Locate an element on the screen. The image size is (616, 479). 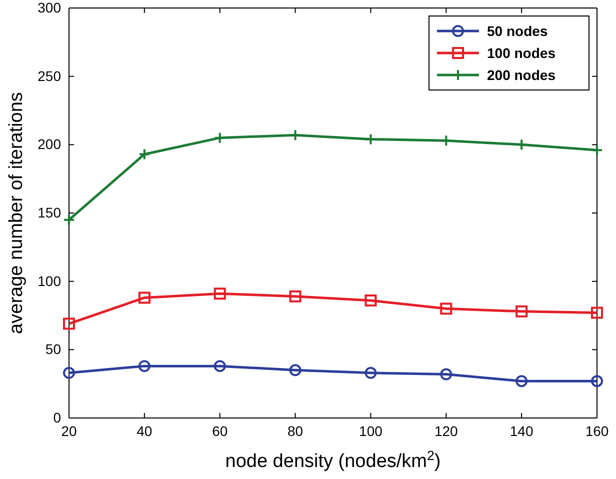
x-tick-label: 100 is located at coordinates (371, 430).